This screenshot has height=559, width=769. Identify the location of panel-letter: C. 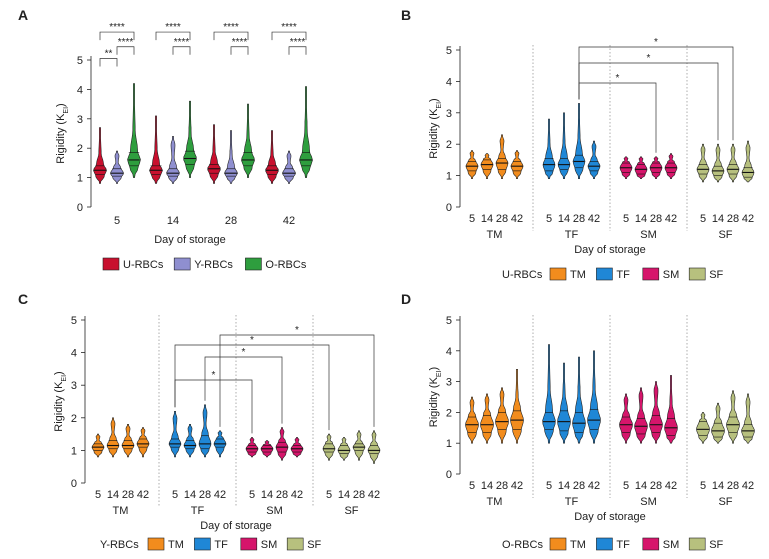
(23, 299).